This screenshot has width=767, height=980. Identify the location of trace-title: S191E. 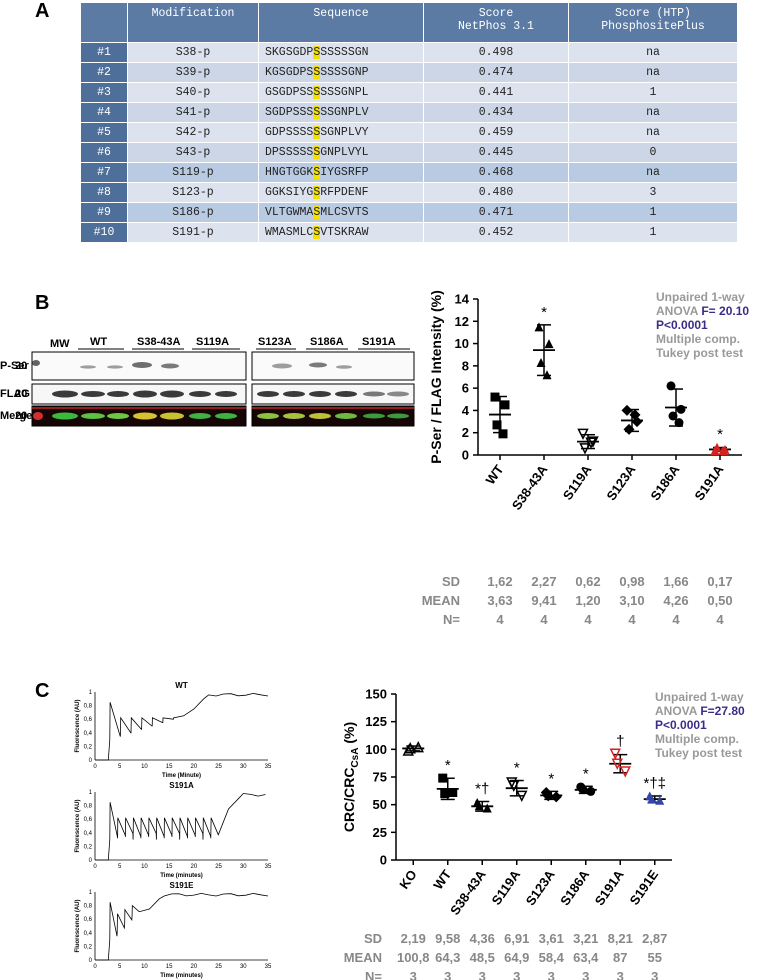
(181, 885).